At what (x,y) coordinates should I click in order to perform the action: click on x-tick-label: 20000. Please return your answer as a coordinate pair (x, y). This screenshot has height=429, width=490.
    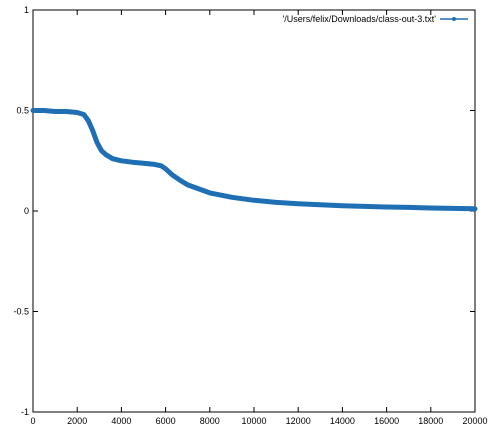
    Looking at the image, I should click on (474, 421).